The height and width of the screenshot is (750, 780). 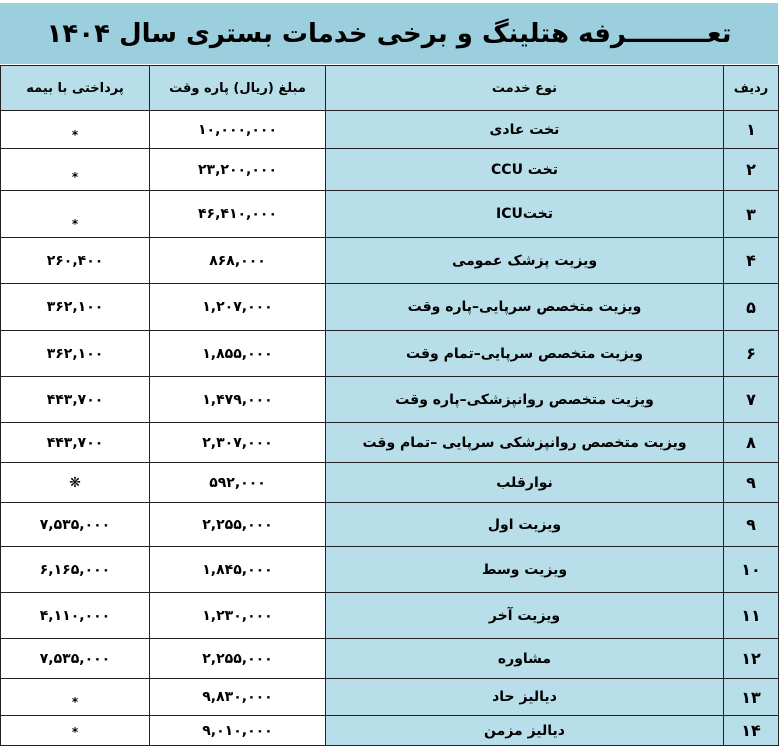 I want to click on table-row: ۳ تختICU ۴۶,۴۱۰,۰۰۰ *, so click(x=389, y=214).